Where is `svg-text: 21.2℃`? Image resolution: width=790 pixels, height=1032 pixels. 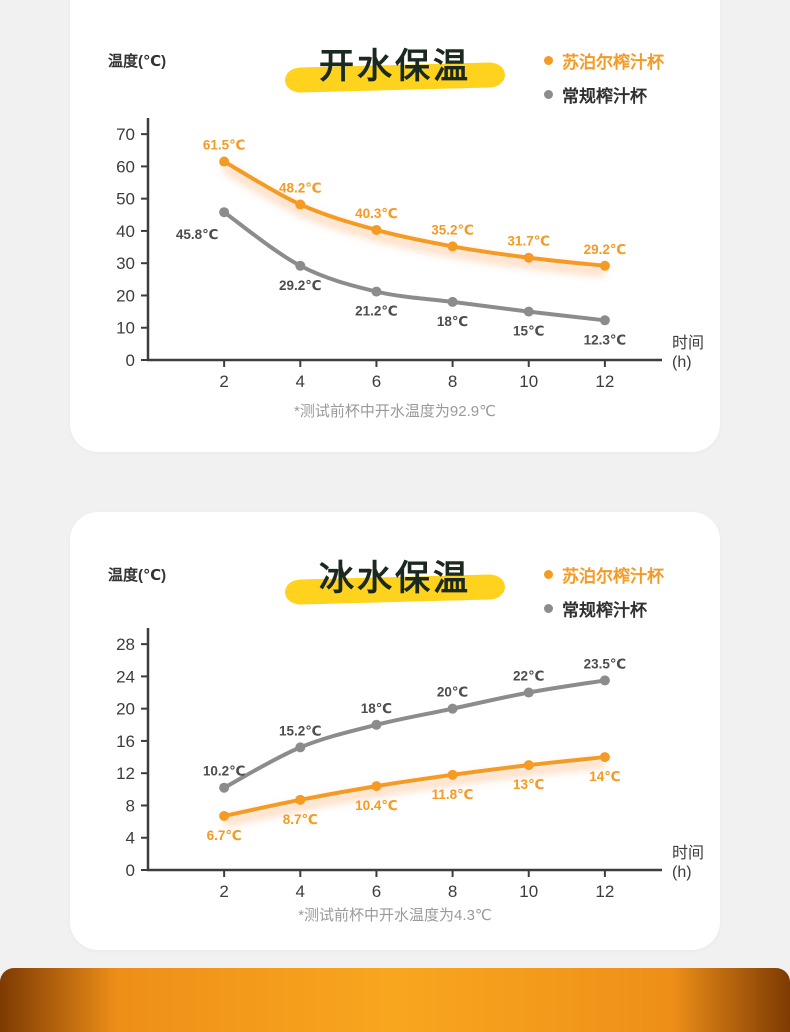 svg-text: 21.2℃ is located at coordinates (376, 311).